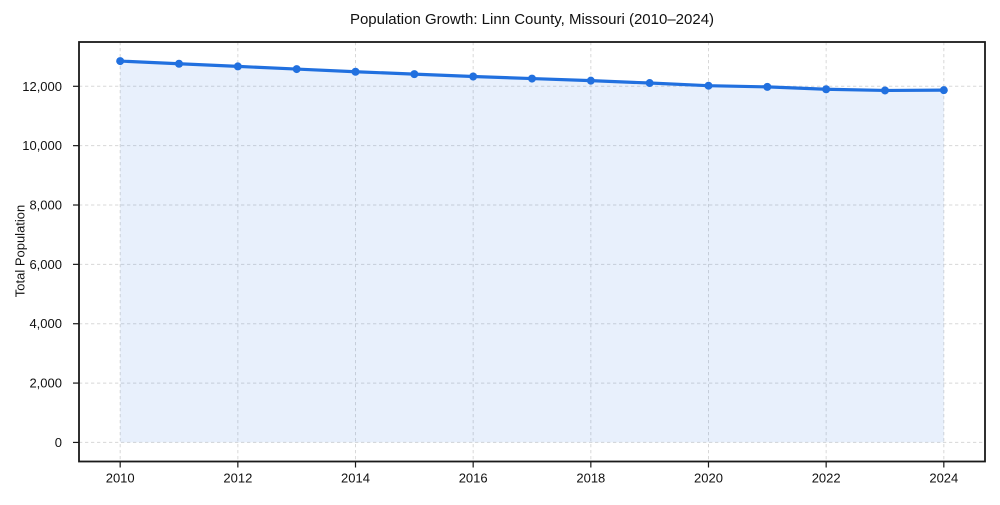  What do you see at coordinates (120, 478) in the screenshot?
I see `x-tick-label: 2010` at bounding box center [120, 478].